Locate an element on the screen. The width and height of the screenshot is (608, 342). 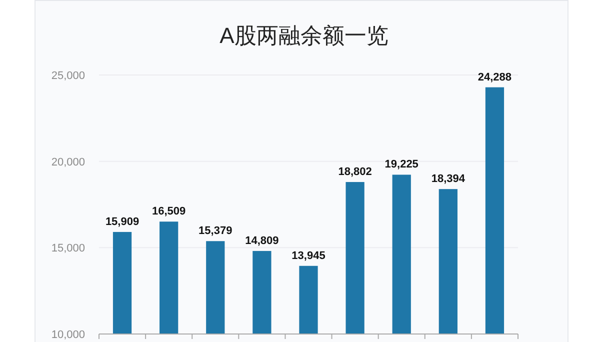
data-label: 14,809 is located at coordinates (262, 240).